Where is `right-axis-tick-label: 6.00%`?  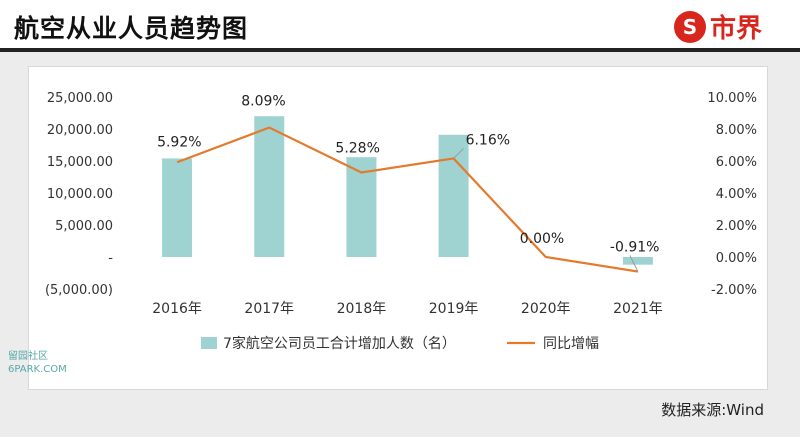 right-axis-tick-label: 6.00% is located at coordinates (736, 162).